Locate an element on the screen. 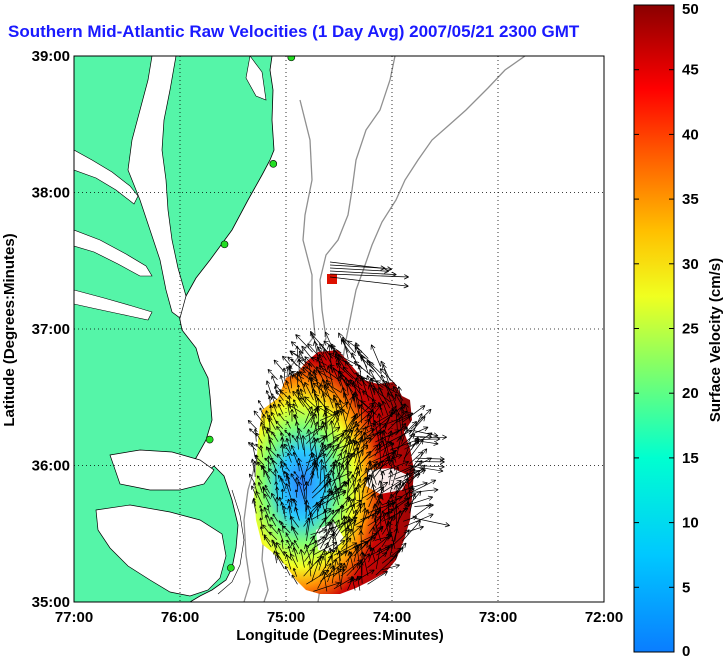 This screenshot has height=659, width=724. colorbar-tick-label: 40 is located at coordinates (690, 134).